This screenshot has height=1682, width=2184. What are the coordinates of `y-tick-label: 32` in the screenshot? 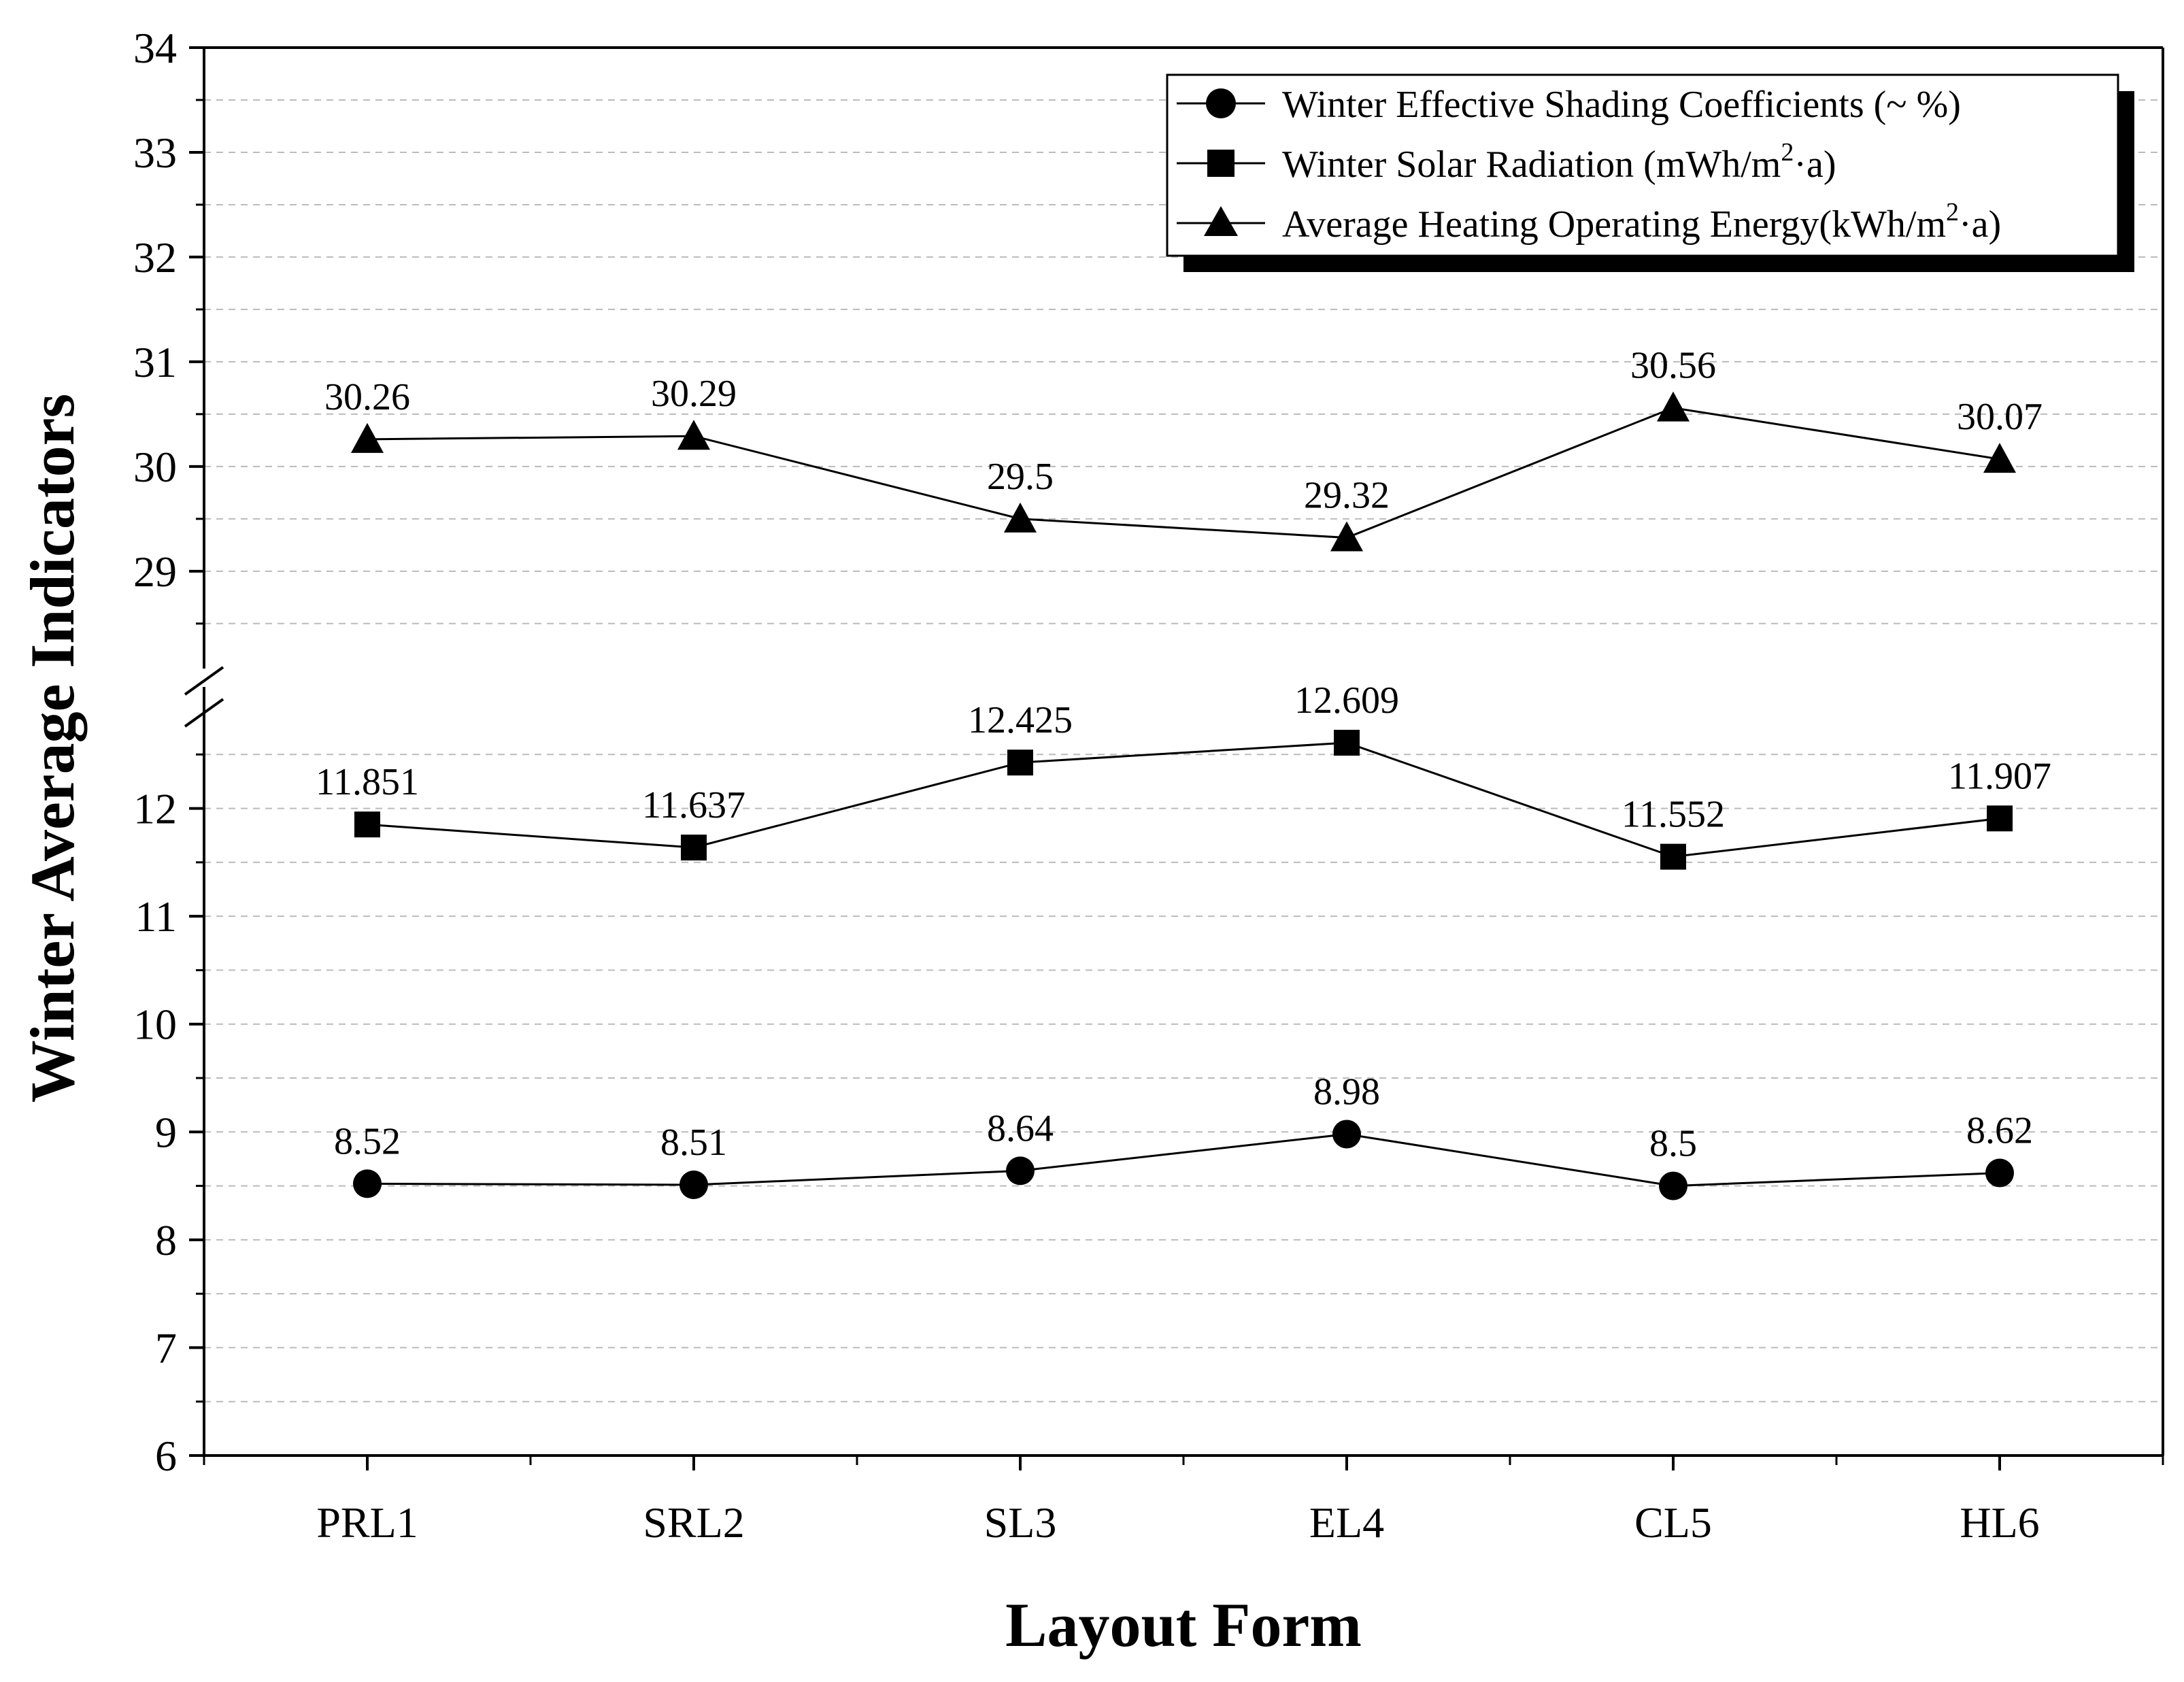 It's located at (155, 257).